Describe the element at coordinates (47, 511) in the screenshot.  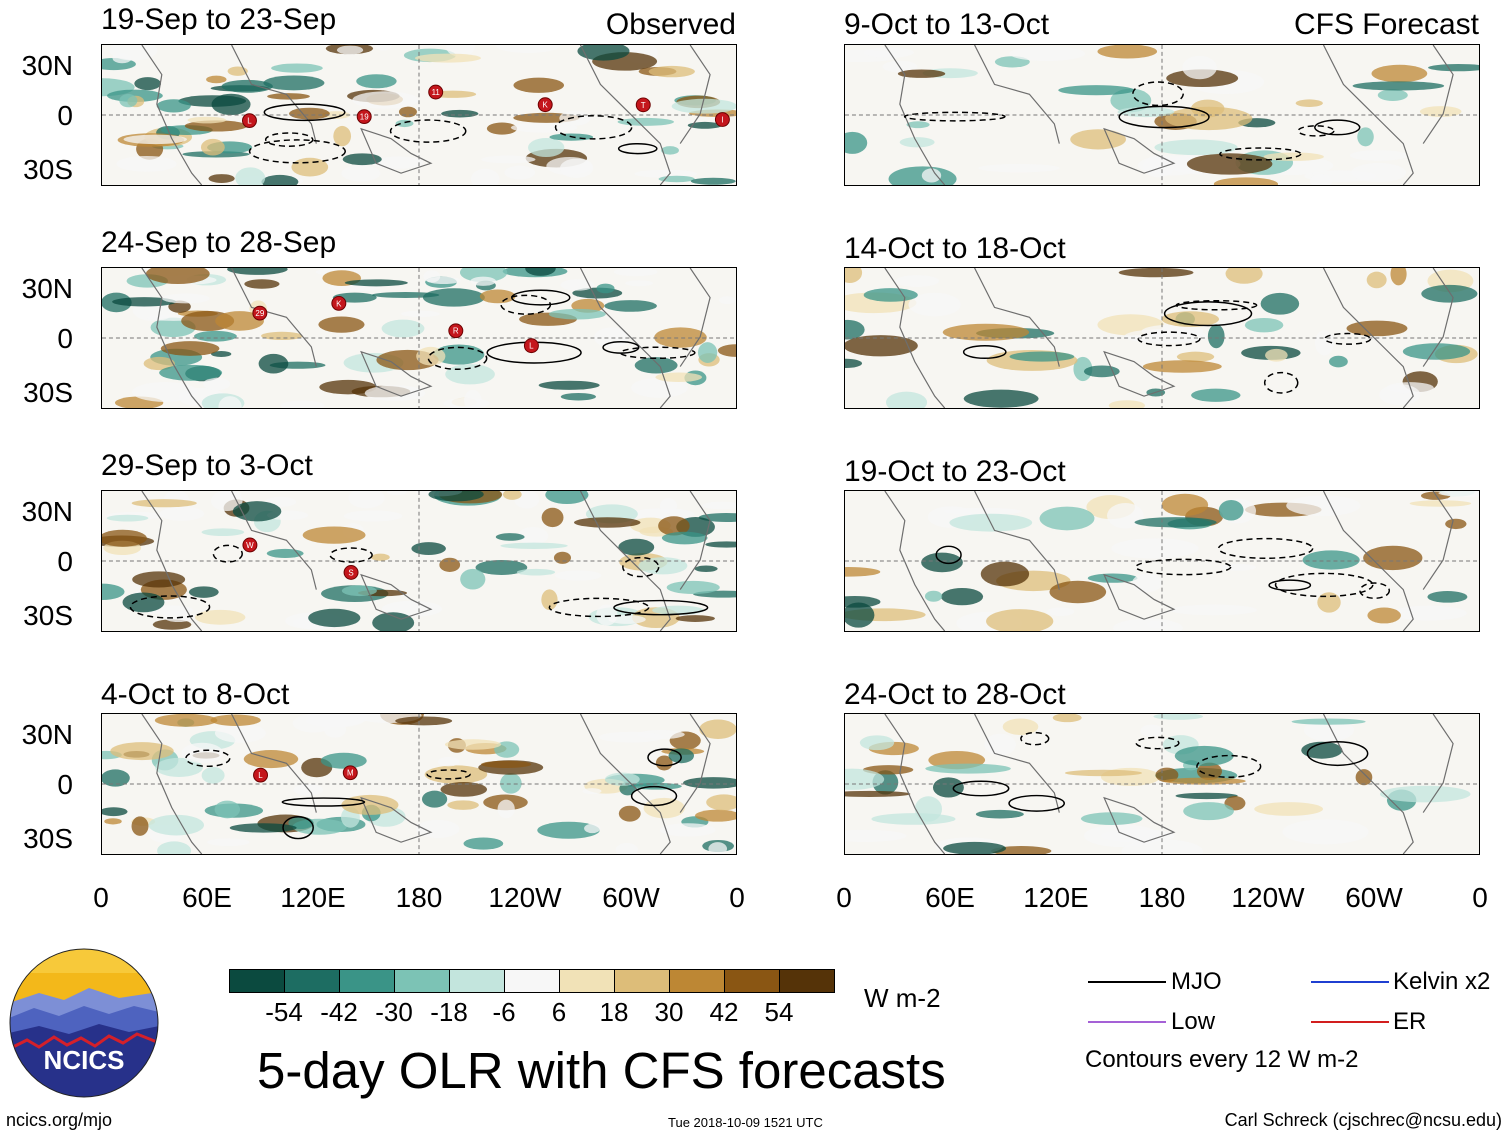
I see `lat-label: 30N` at that location.